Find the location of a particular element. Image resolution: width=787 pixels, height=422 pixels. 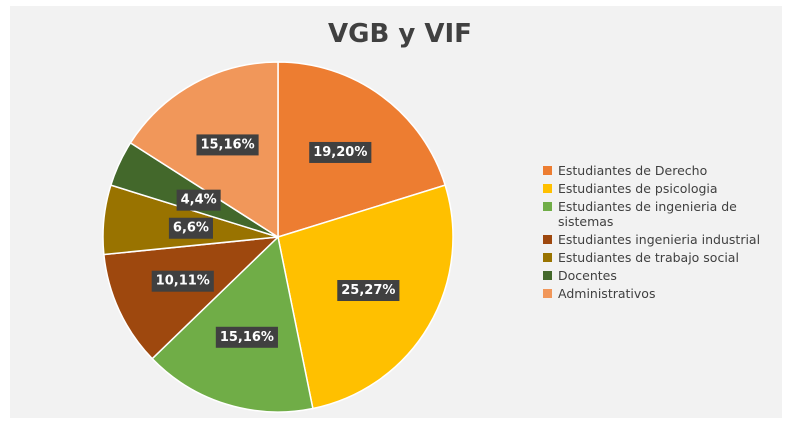

data-label: 4,4% is located at coordinates (198, 200).